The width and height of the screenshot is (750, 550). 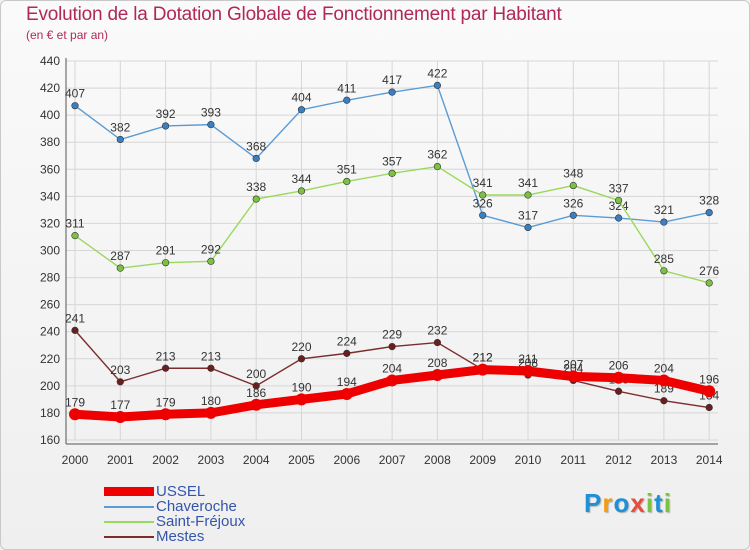 I want to click on legend-item: Saint-Fréjoux, so click(x=174, y=521).